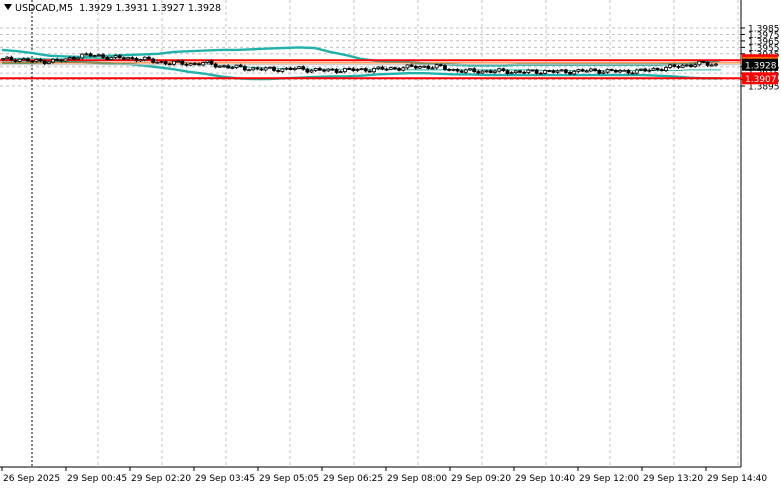  I want to click on ohlc-label: 1.3929 1.3931 1.3927 1.3928, so click(150, 8).